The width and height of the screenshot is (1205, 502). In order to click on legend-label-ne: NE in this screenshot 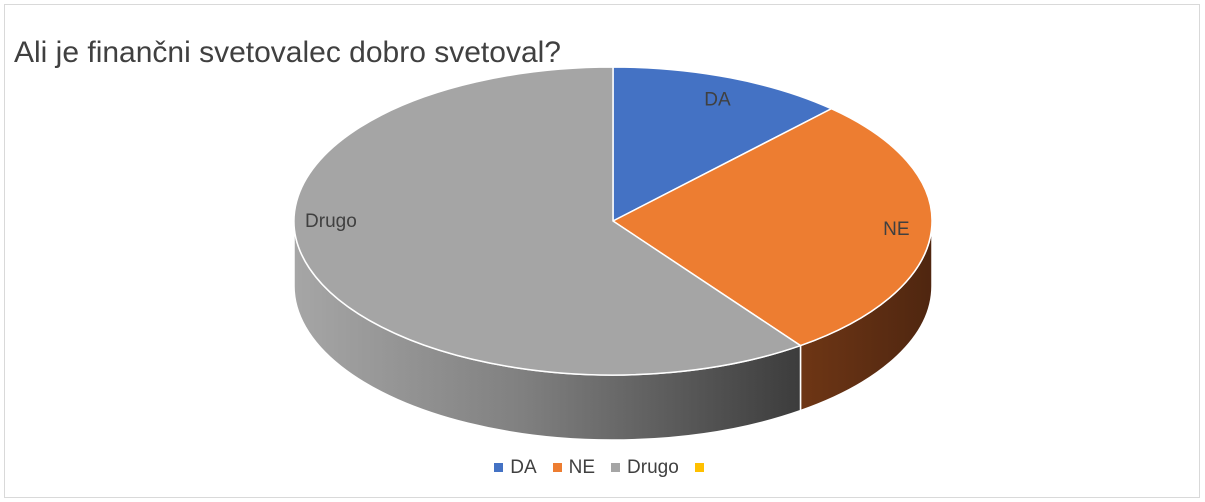, I will do `click(582, 467)`.